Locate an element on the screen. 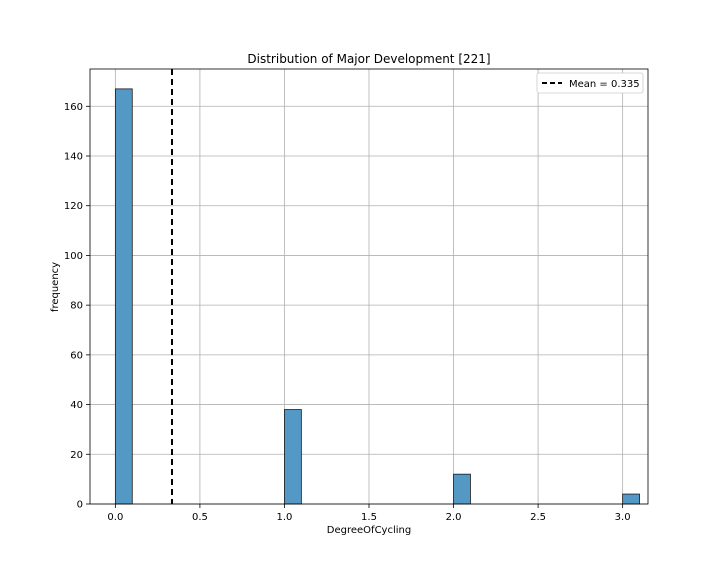 The image size is (720, 576). x-axis-label: DegreeOfCycling is located at coordinates (369, 530).